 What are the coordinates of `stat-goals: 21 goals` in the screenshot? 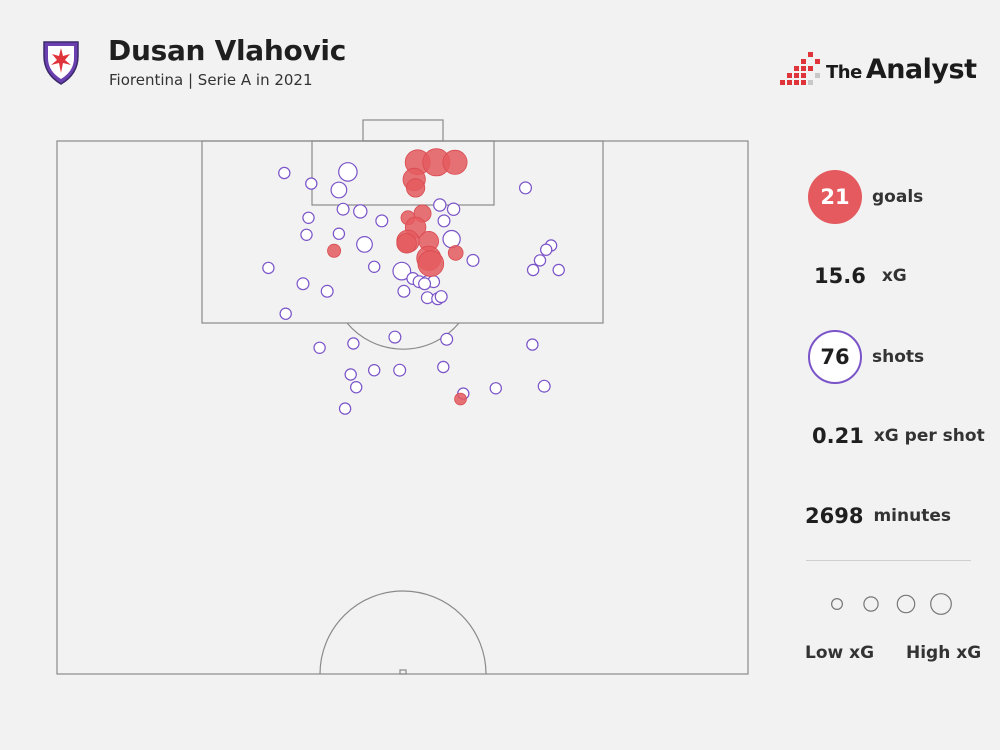 It's located at (865, 197).